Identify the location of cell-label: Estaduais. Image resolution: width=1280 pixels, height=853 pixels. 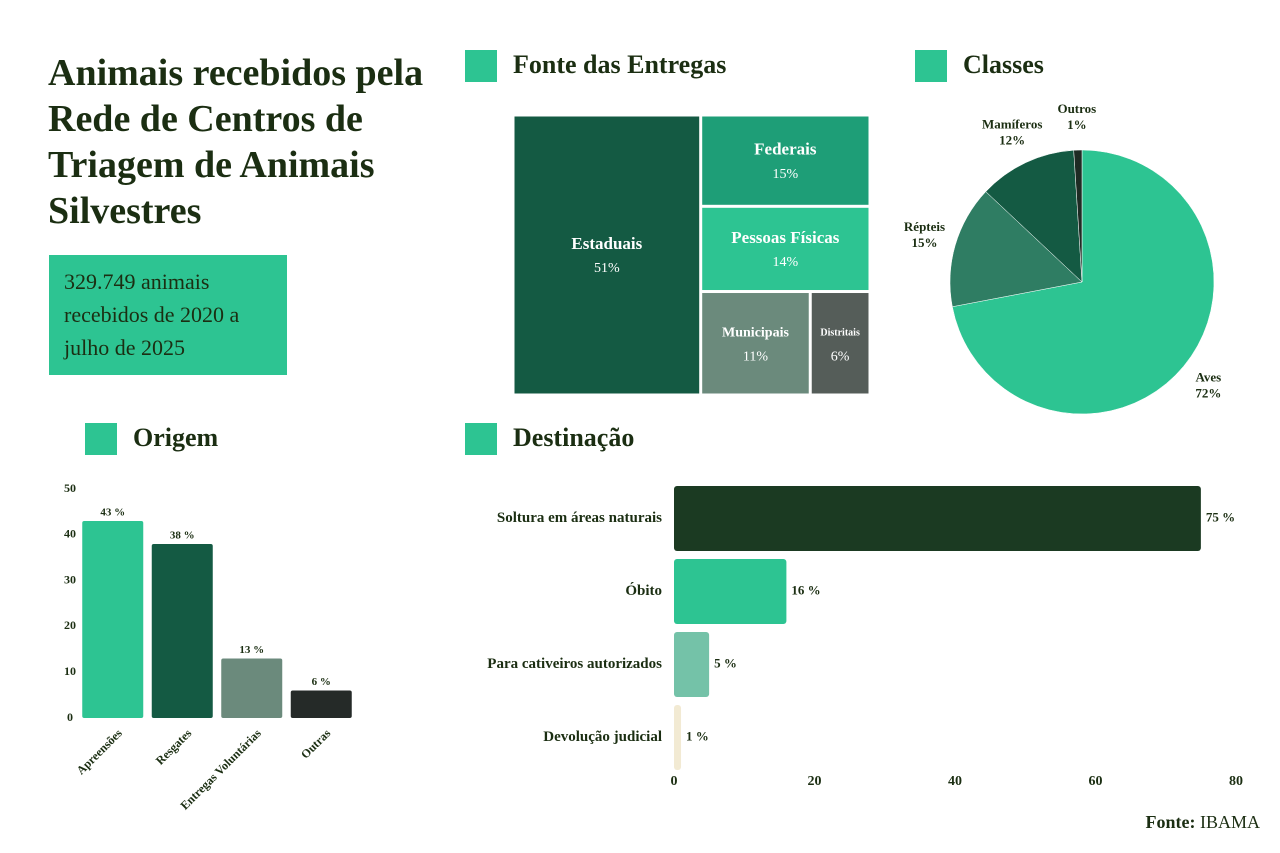
(606, 243).